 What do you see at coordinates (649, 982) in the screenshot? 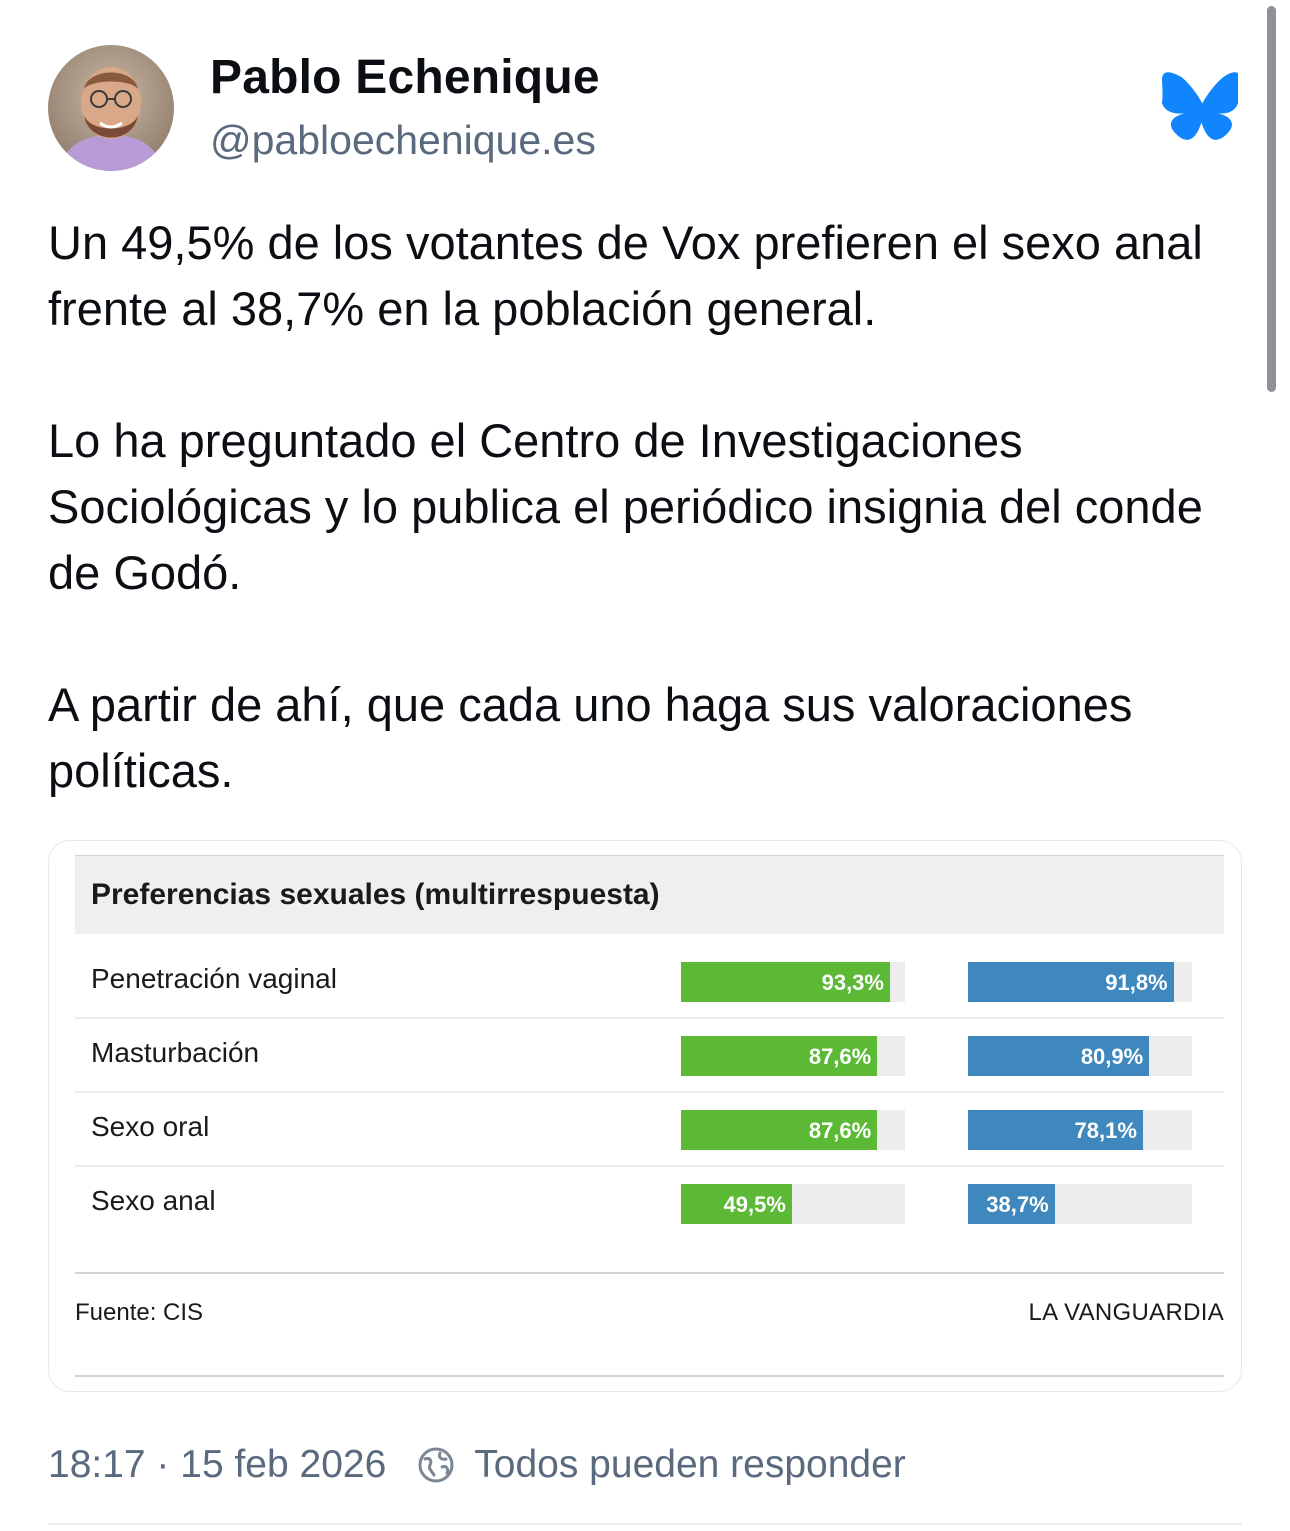
I see `table-row: Penetración vaginal 93,3% 91,8%` at bounding box center [649, 982].